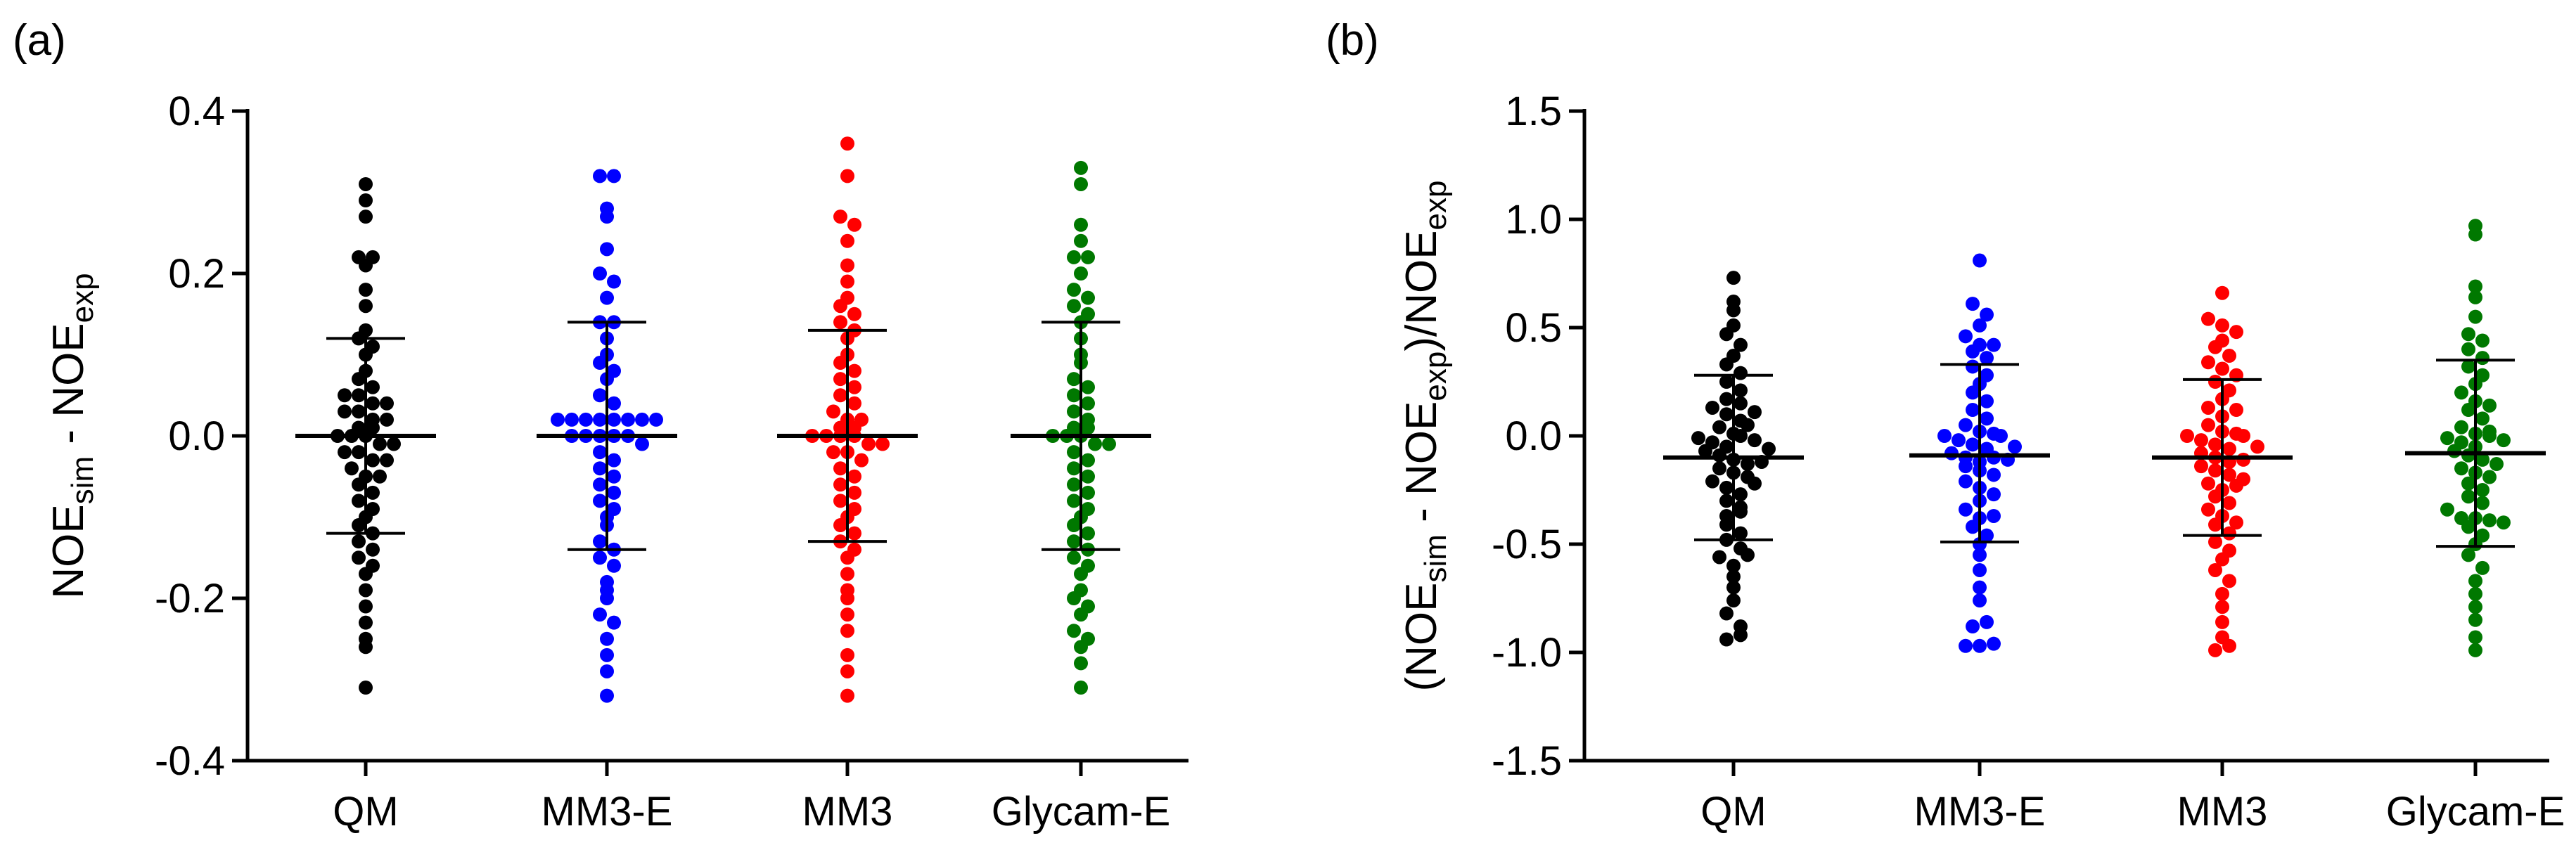  Describe the element at coordinates (1527, 544) in the screenshot. I see `y-tick-label: -0.5` at that location.